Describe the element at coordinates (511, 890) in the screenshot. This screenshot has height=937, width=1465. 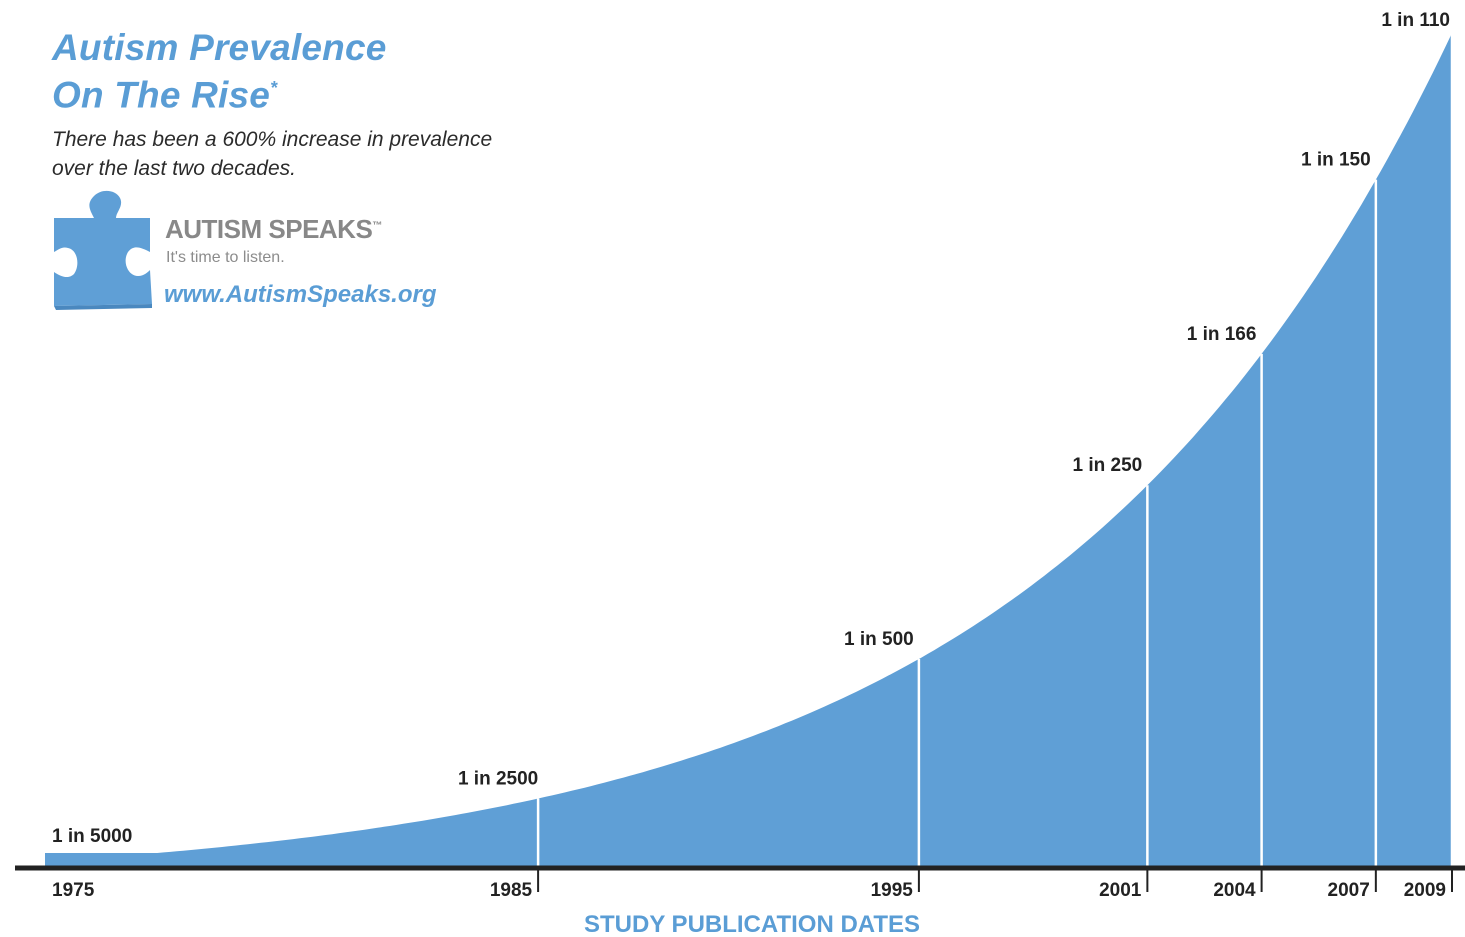
I see `x-tick-label-1985: 1985` at that location.